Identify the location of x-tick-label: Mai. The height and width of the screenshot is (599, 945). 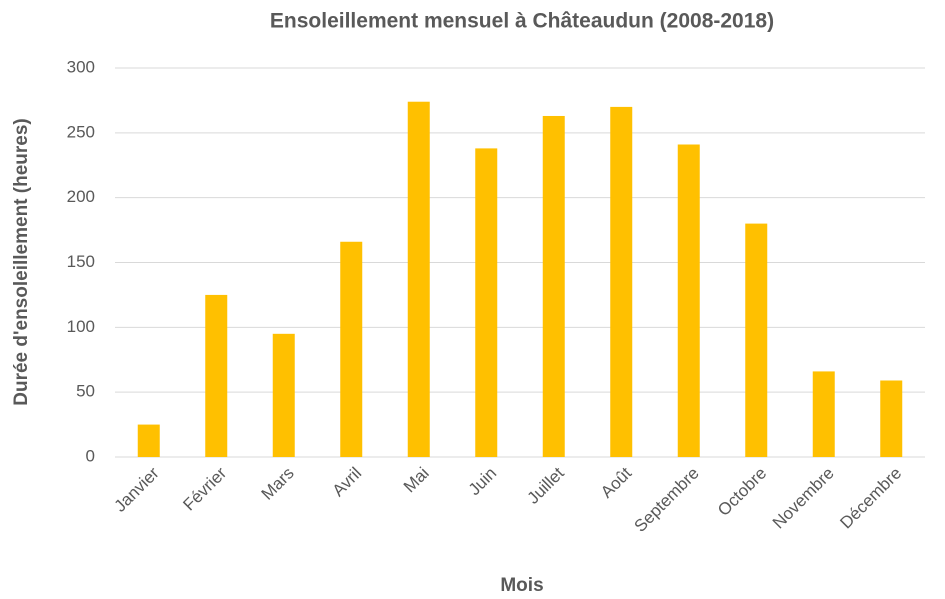
(416, 480).